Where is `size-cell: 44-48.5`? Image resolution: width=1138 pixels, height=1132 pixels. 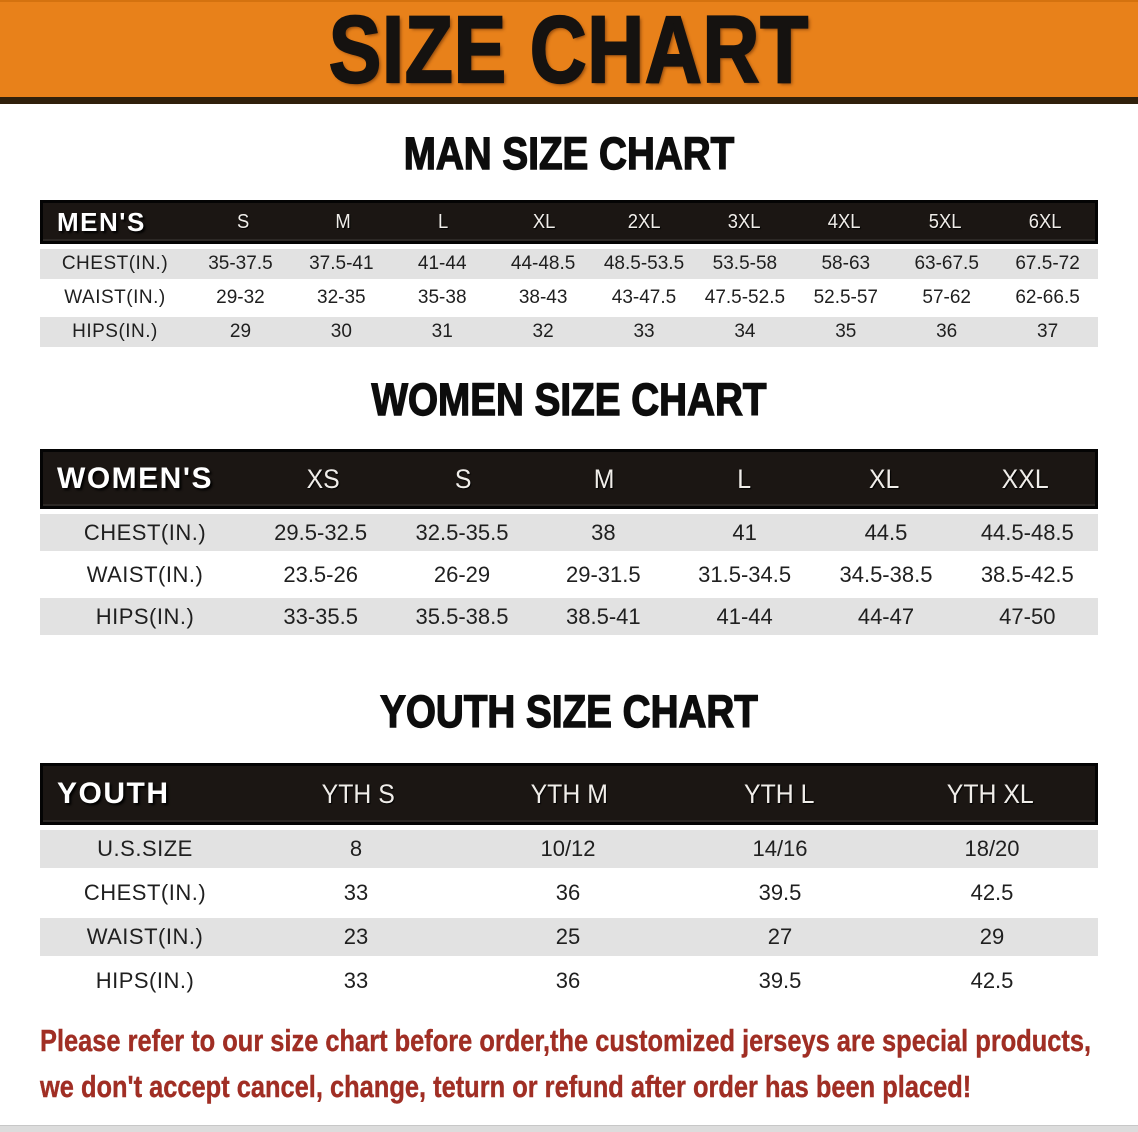
size-cell: 44-48.5 is located at coordinates (543, 263).